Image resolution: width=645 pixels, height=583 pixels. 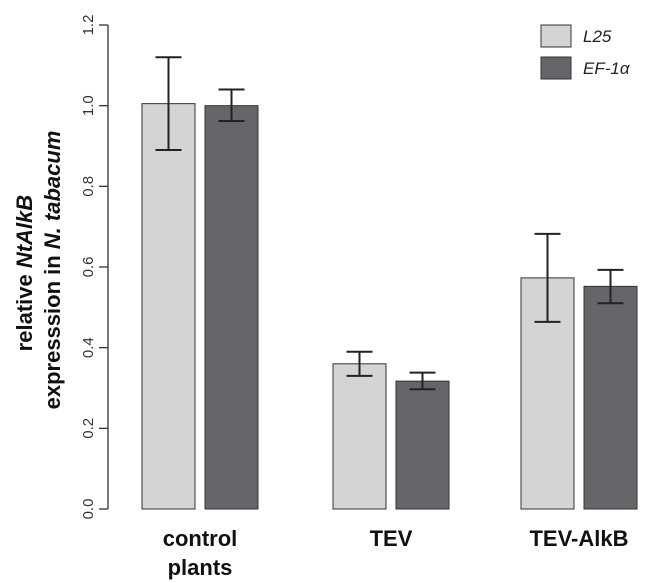 What do you see at coordinates (52, 270) in the screenshot?
I see `y-axis-title-line2: expresssion in N. tabacum` at bounding box center [52, 270].